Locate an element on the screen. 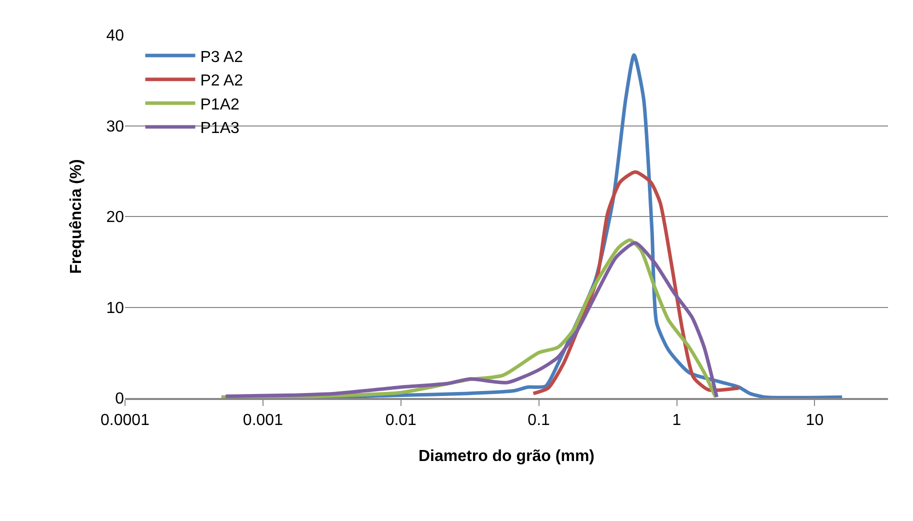 The image size is (913, 521). legend-label: P1A3 is located at coordinates (220, 129).